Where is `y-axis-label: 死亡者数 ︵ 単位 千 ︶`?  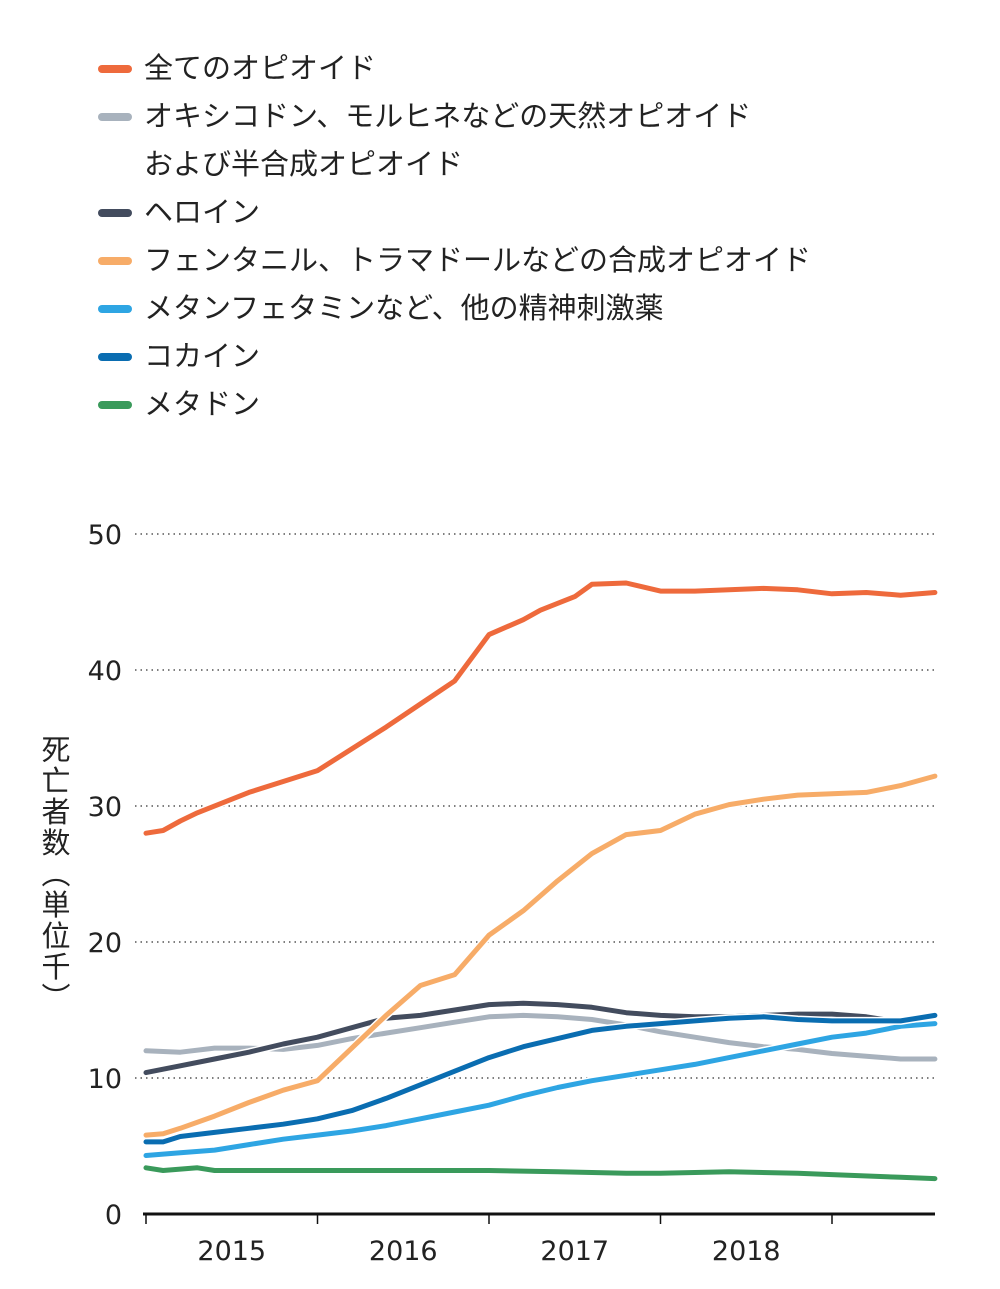 y-axis-label: 死亡者数 ︵ 単位 千 ︶ is located at coordinates (56, 874).